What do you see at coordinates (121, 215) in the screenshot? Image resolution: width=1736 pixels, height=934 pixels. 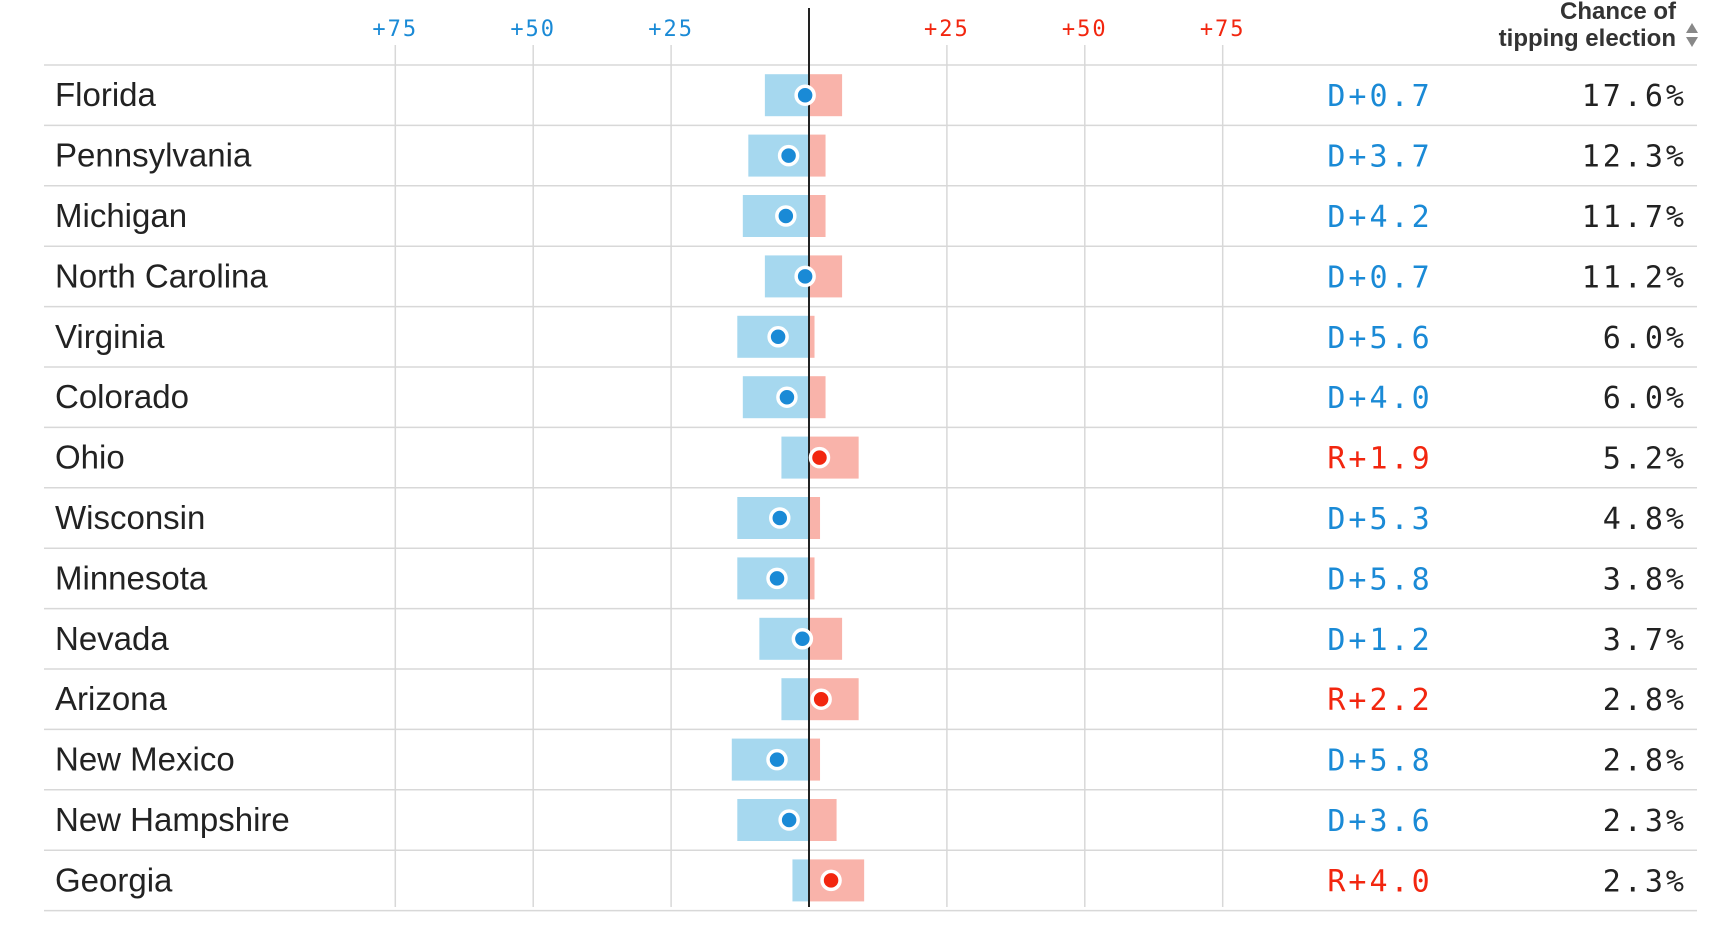 I see `state-label: Michigan` at bounding box center [121, 215].